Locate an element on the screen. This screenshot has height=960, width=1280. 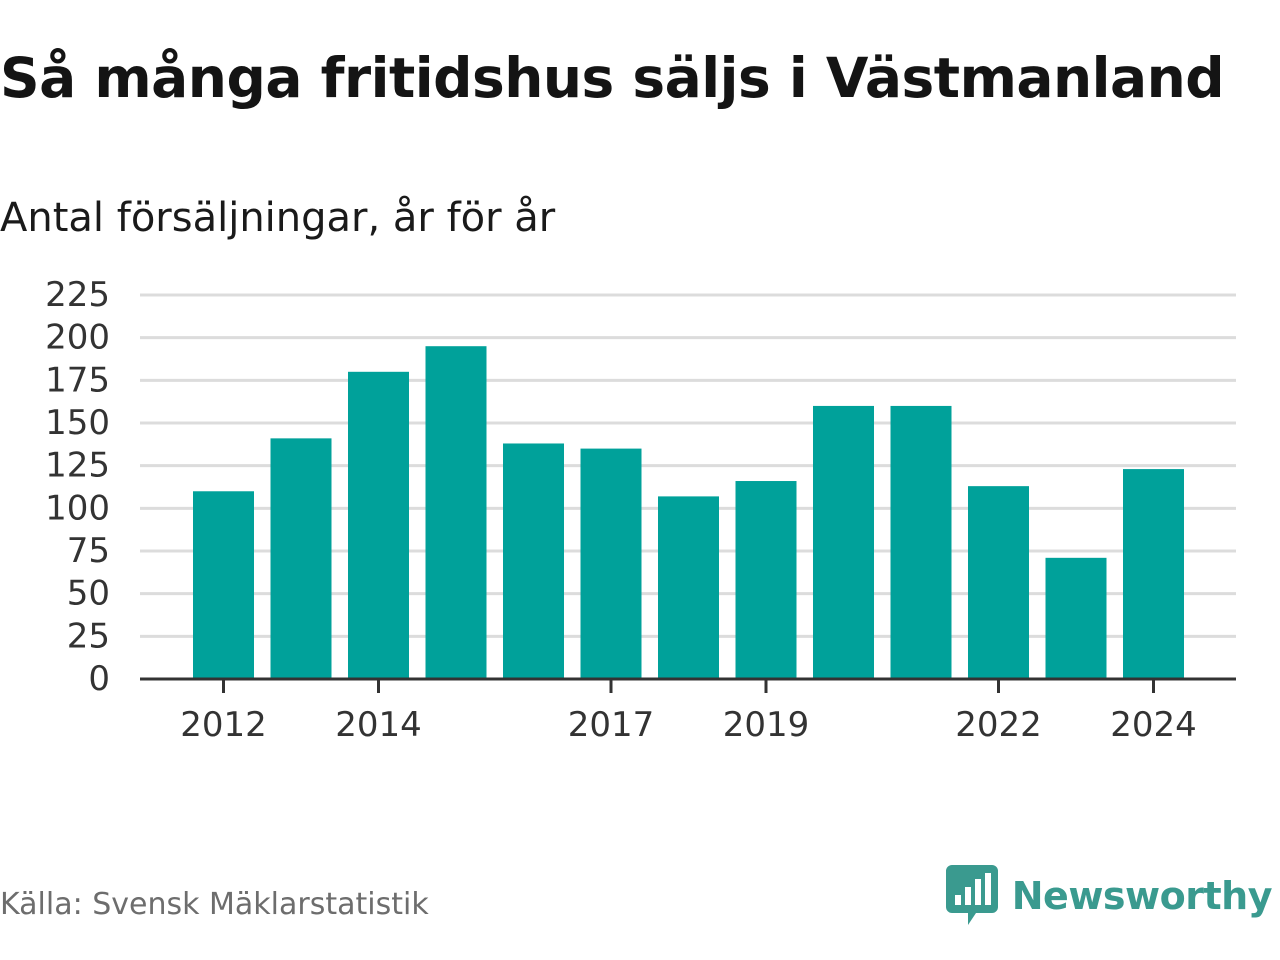
bar-2016 is located at coordinates (533, 561).